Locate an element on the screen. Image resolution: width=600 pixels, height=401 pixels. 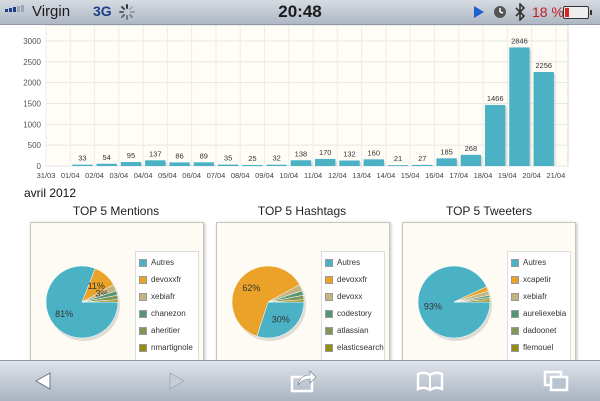
x-tick-label: 10/04 is located at coordinates (288, 175).